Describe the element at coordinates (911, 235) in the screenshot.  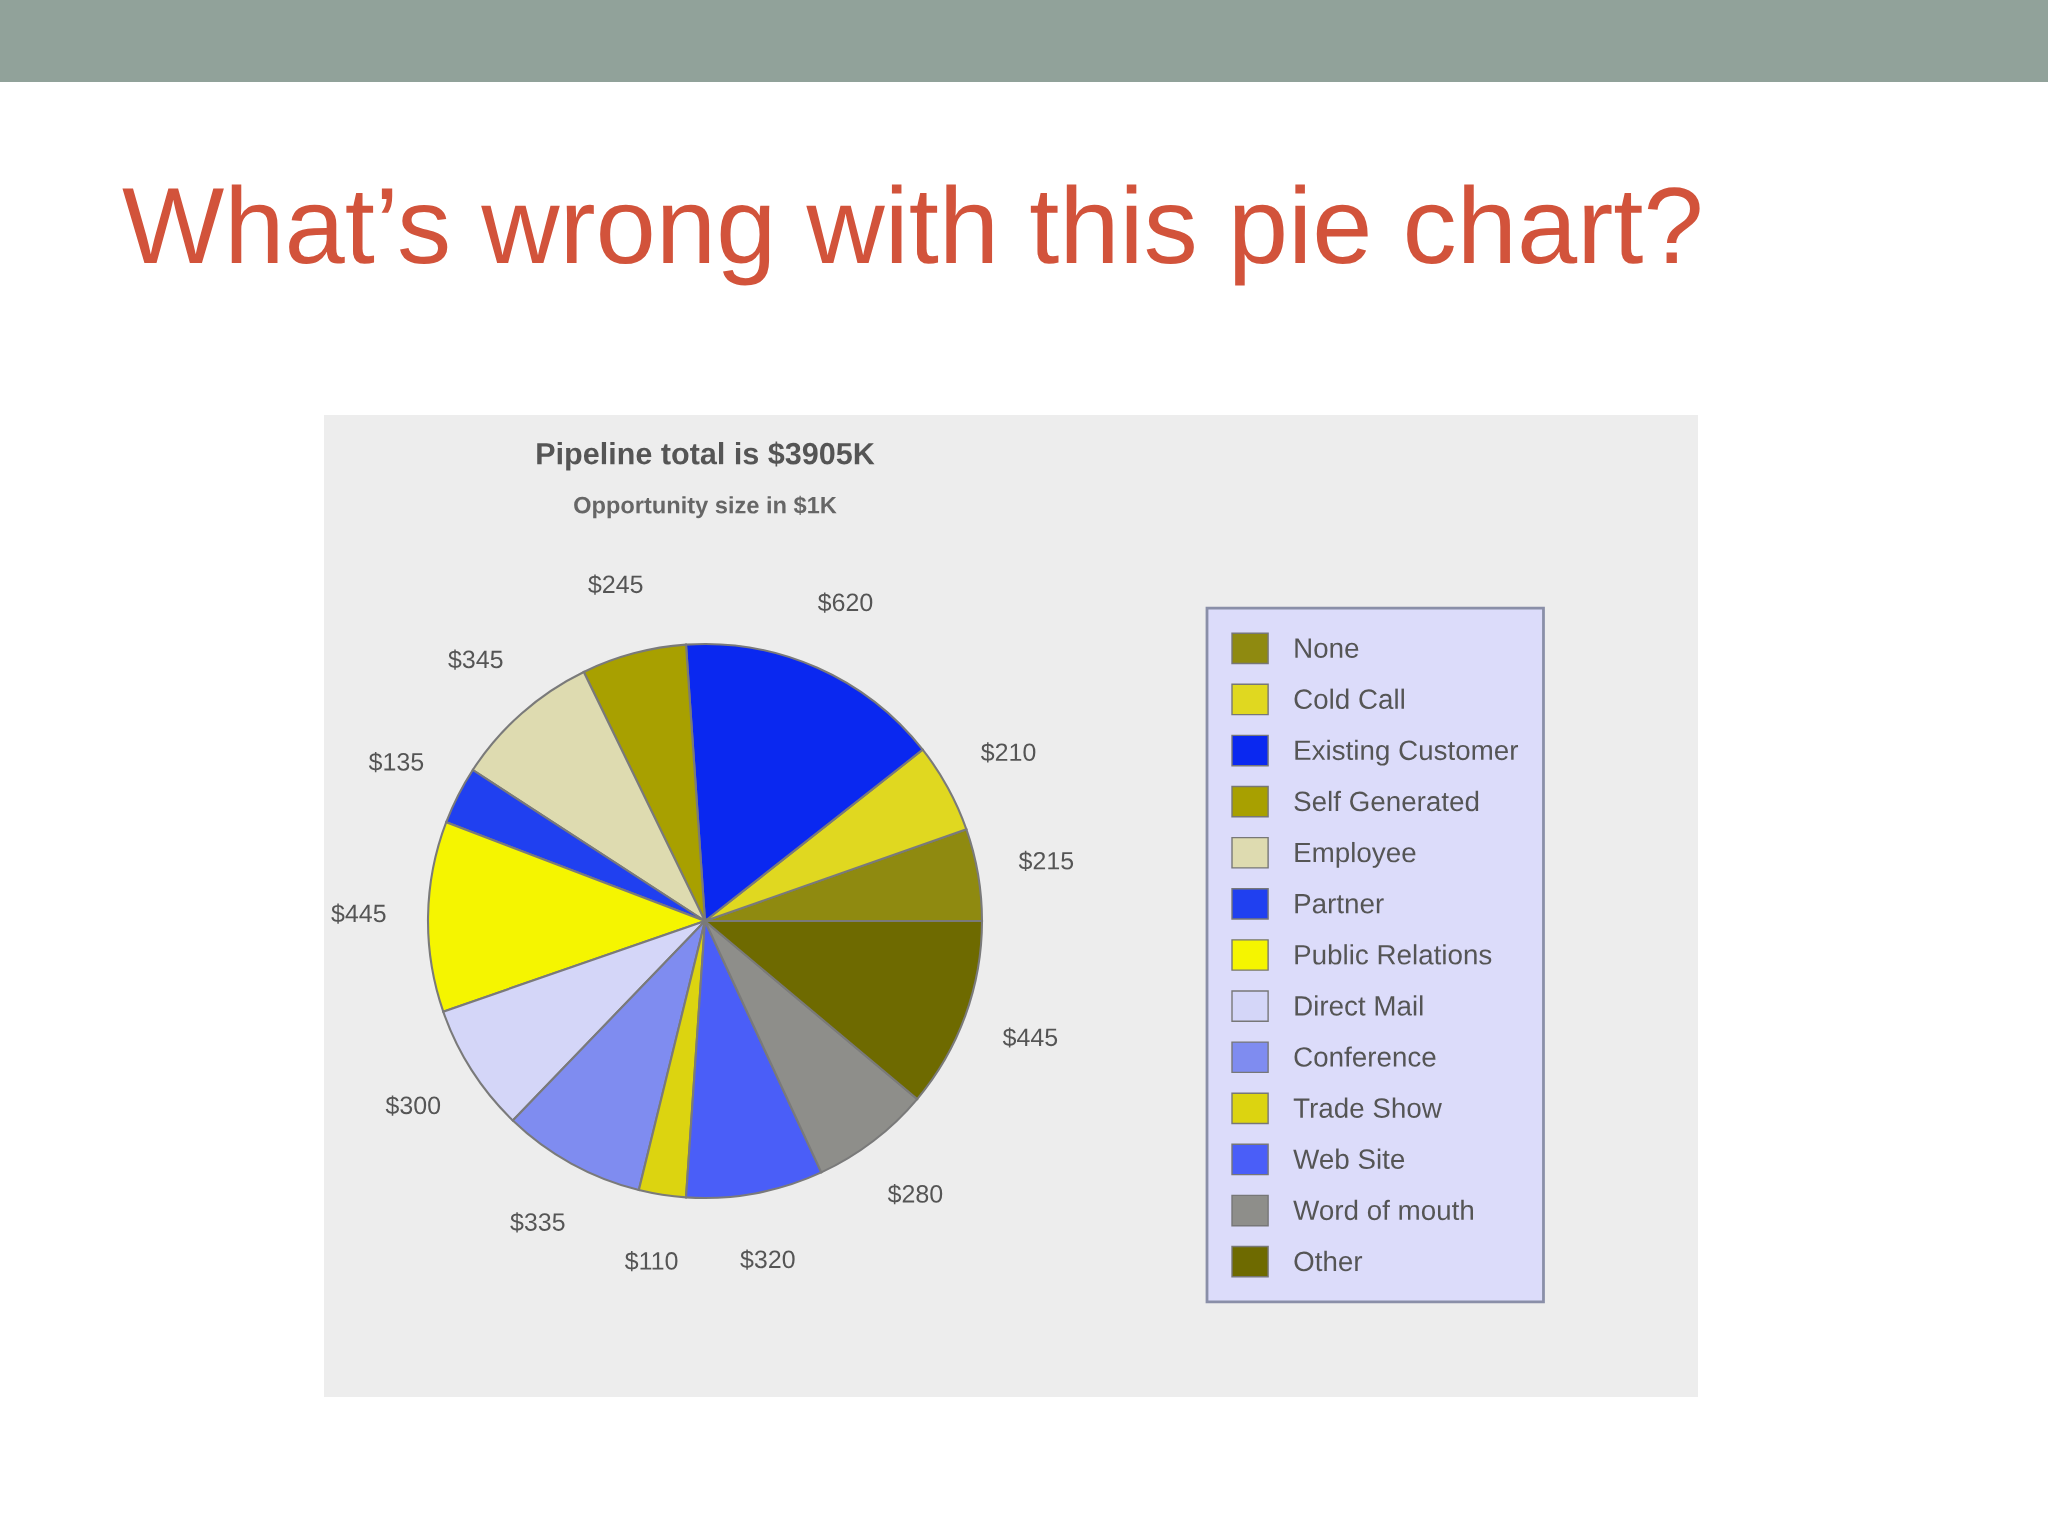
I see `text: What’s wrong with this pie chart?` at that location.